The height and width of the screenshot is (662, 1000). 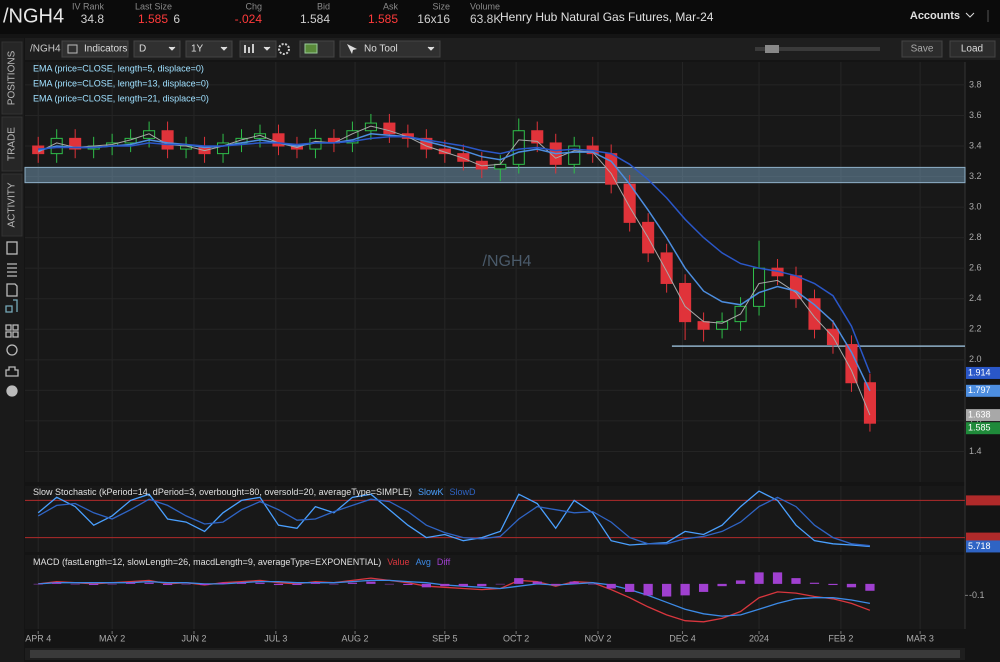 What do you see at coordinates (105, 49) in the screenshot?
I see `indicators-label: Indicators` at bounding box center [105, 49].